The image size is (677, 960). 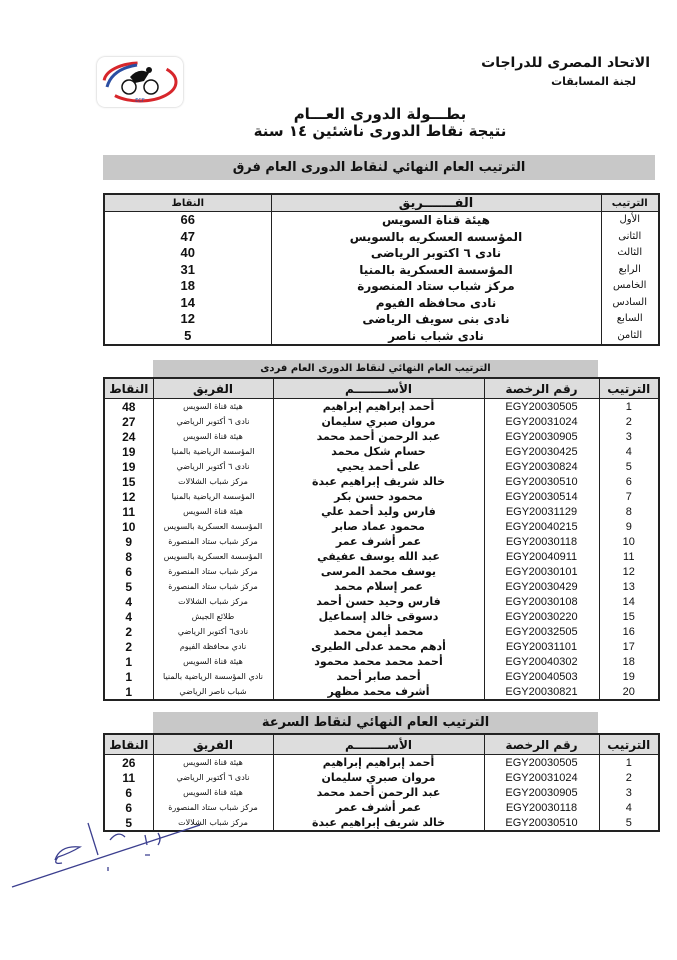 What do you see at coordinates (436, 253) in the screenshot?
I see `cell-team: نادى ٦ اكتوبر الرياضى` at bounding box center [436, 253].